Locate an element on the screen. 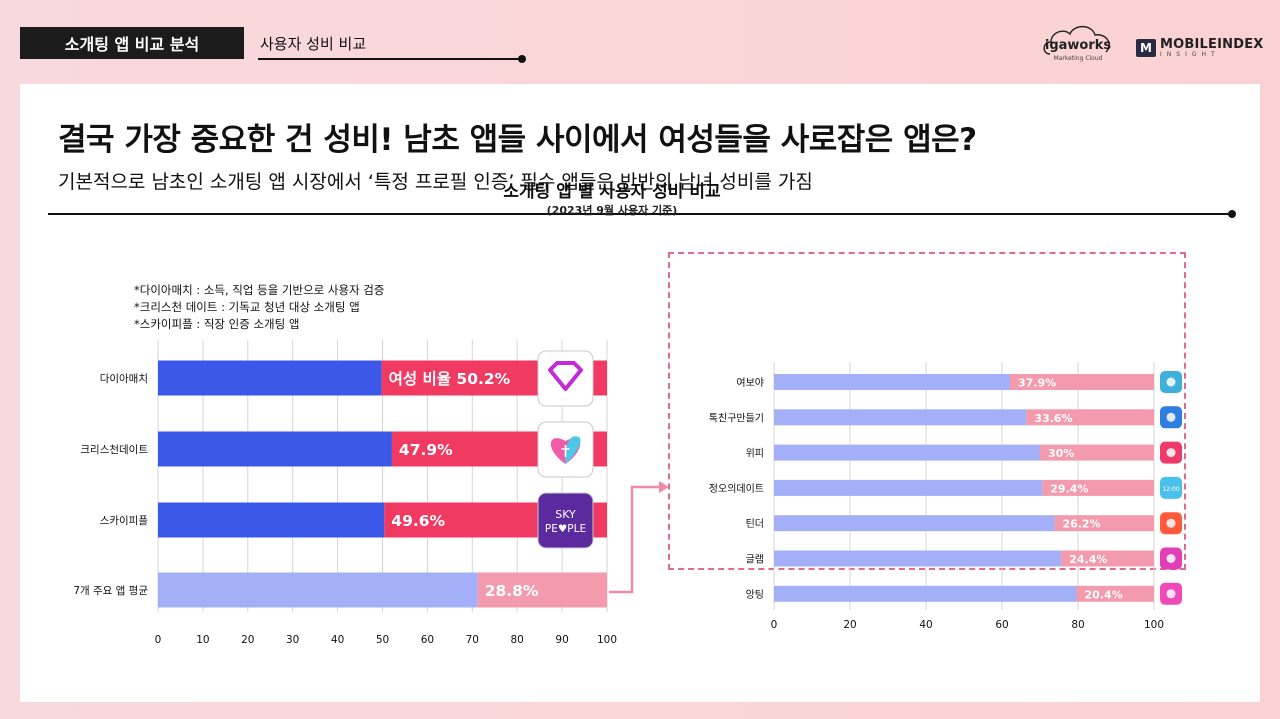  mobileindex-m-icon: M is located at coordinates (1146, 48).